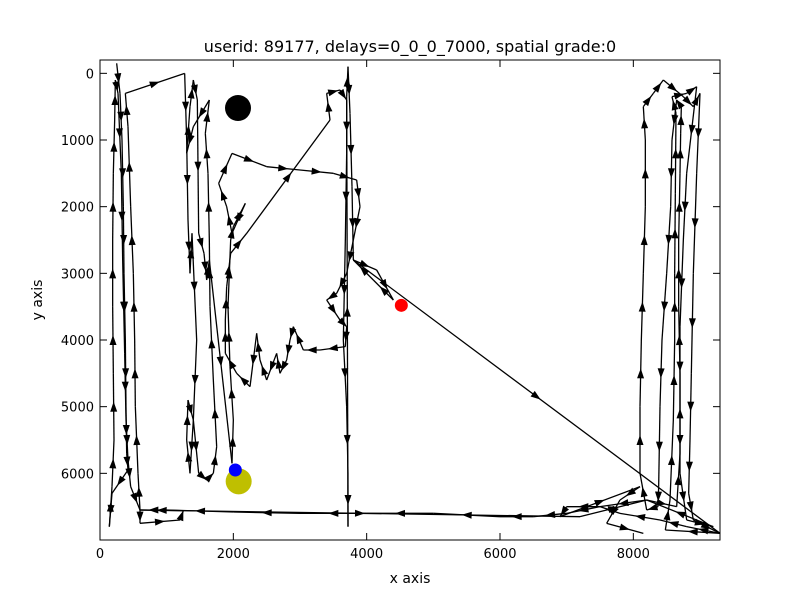 This screenshot has width=800, height=600. What do you see at coordinates (499, 554) in the screenshot?
I see `x-tick-label: 6000` at bounding box center [499, 554].